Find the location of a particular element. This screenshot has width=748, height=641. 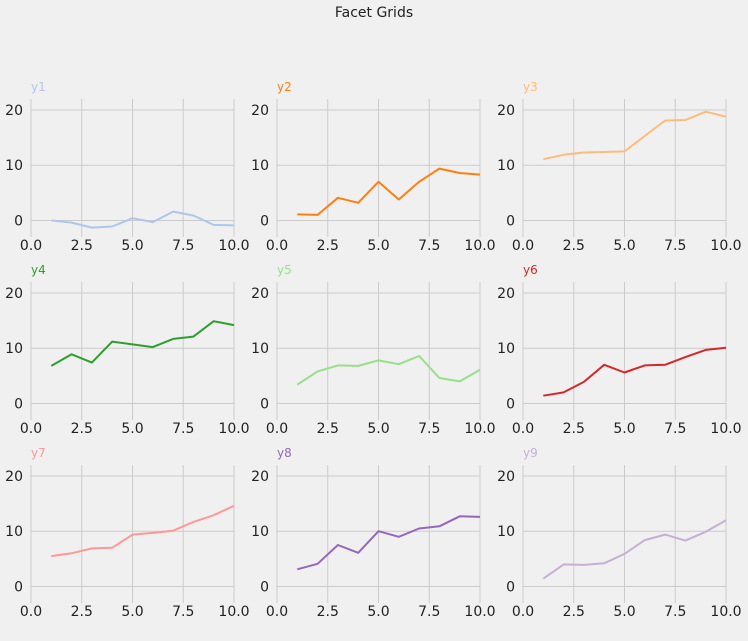

facet-y5: y5 0.0 2.5 5.0 7.5 10.0 0 10 20 is located at coordinates (373, 350).